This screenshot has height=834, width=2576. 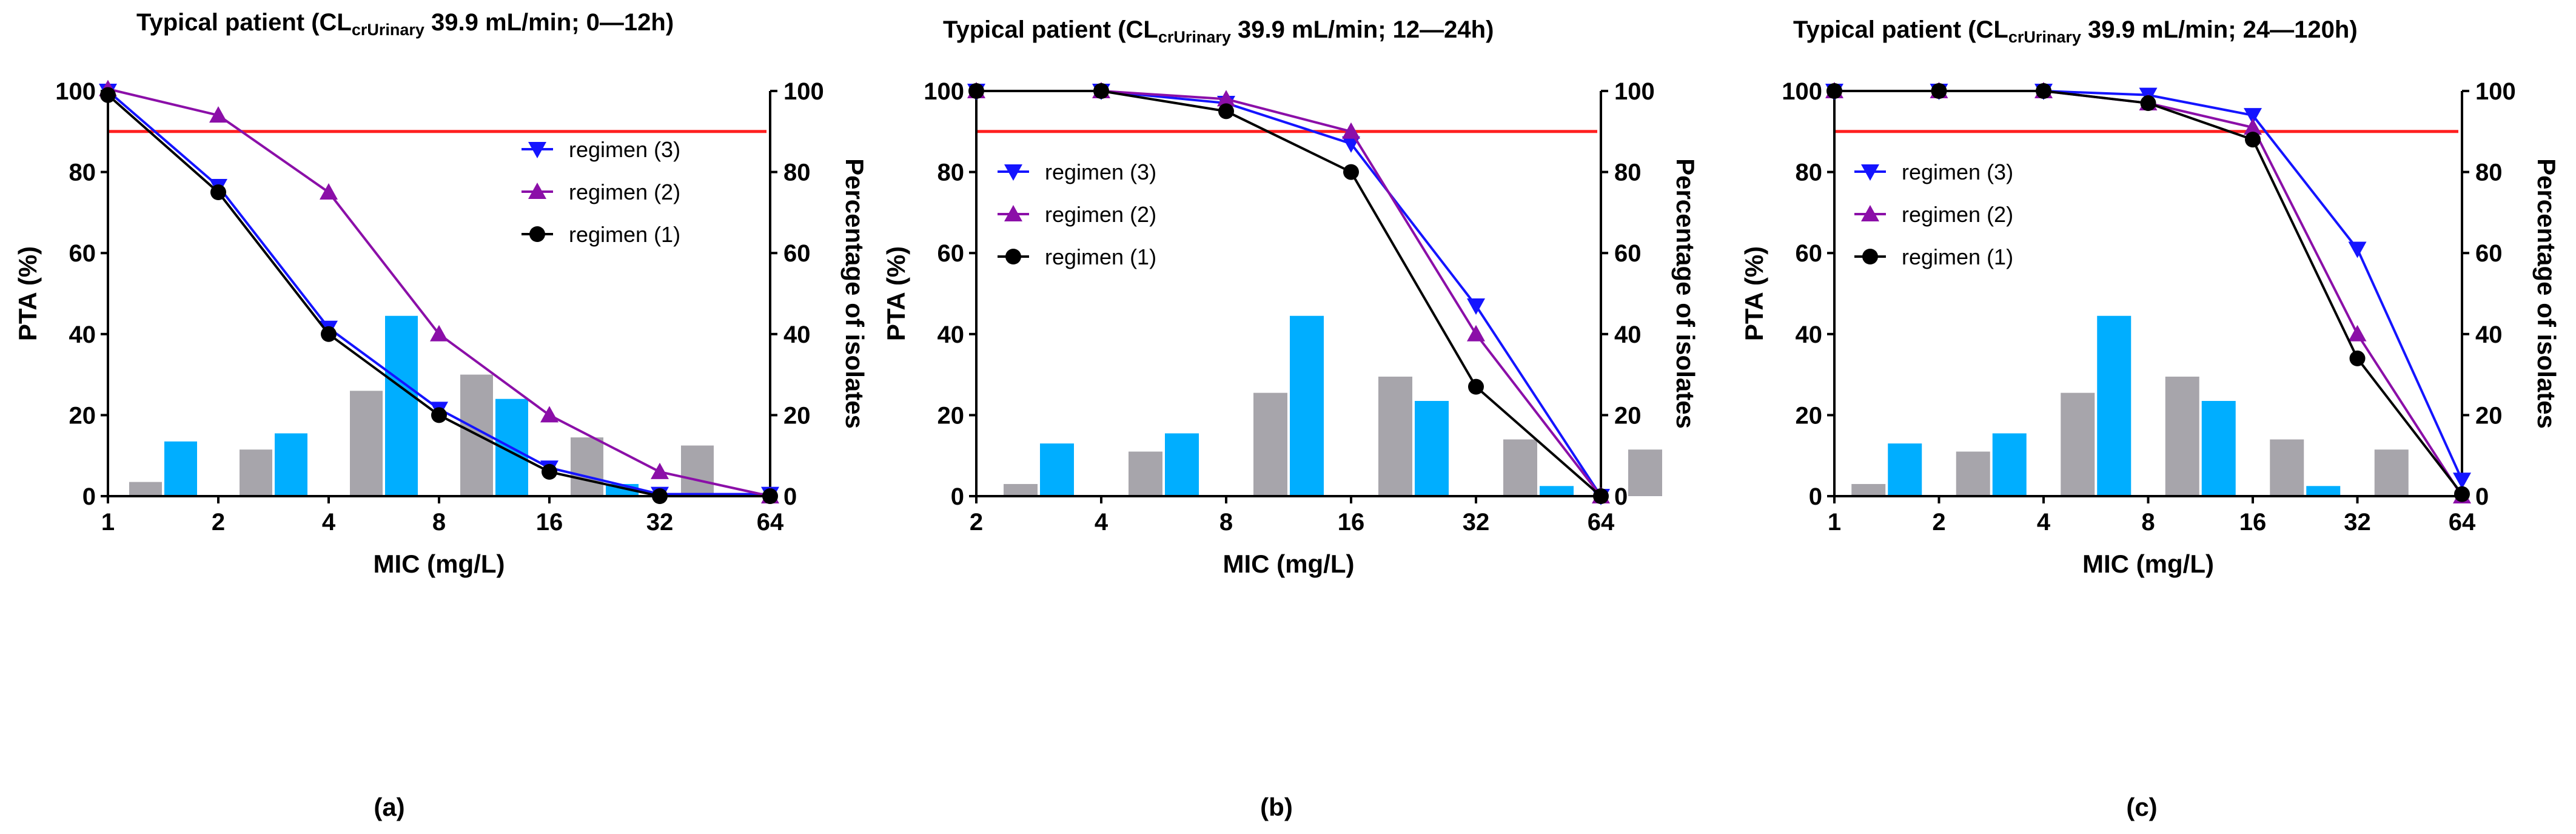 I want to click on x-tick-label: 32, so click(x=660, y=522).